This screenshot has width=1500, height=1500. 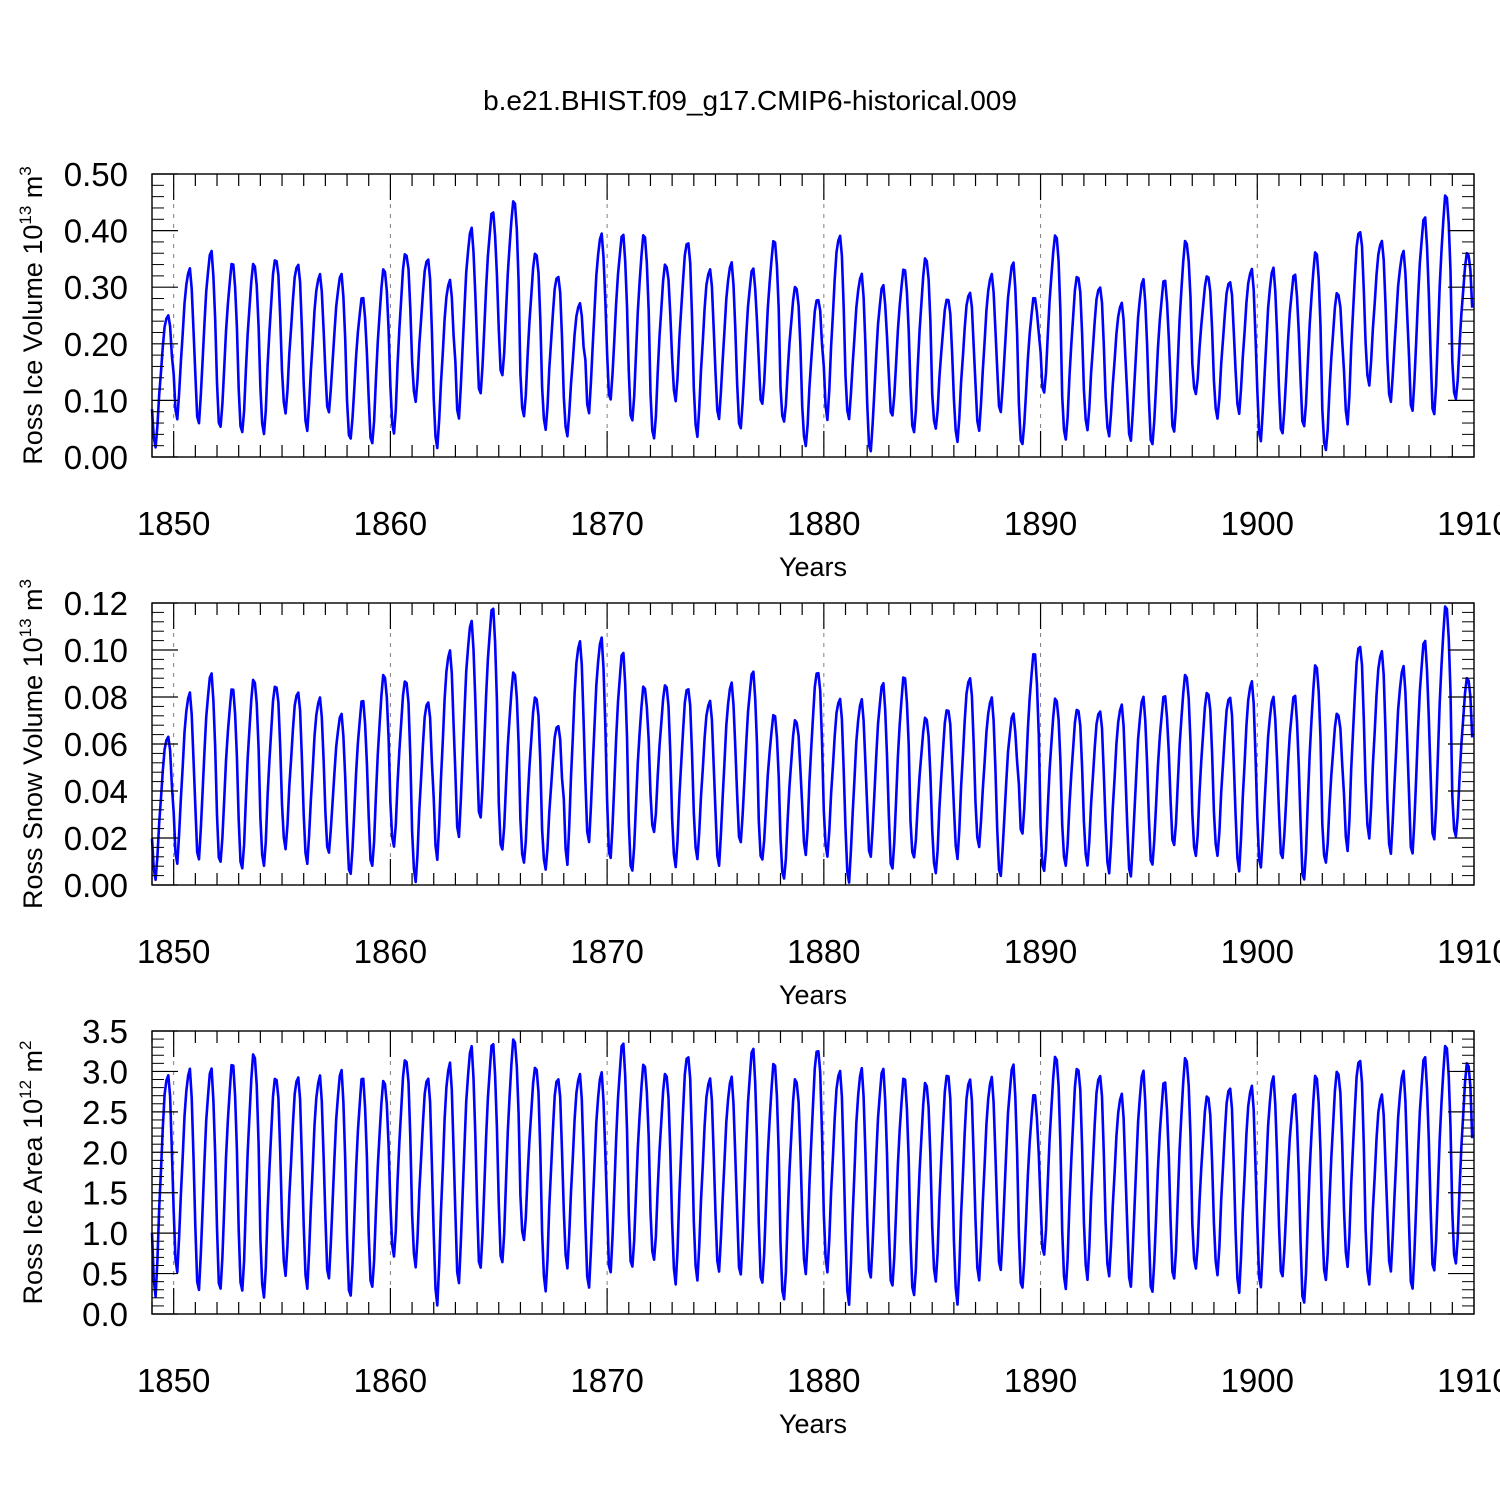 I want to click on y-tick-label: 3.5, so click(x=105, y=1031).